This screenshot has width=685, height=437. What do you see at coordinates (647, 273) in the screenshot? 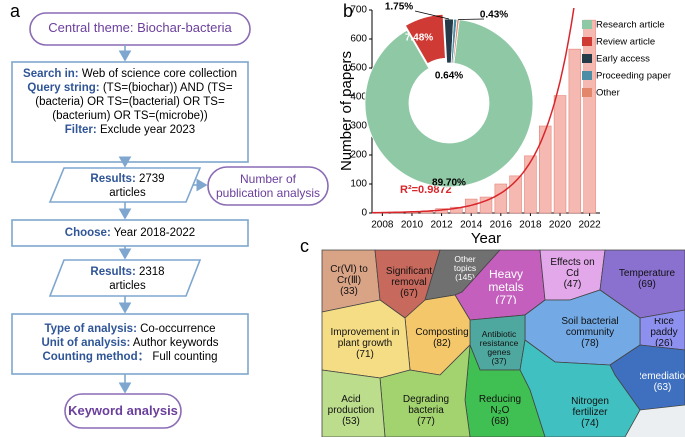
I see `cell-name: Temperature` at bounding box center [647, 273].